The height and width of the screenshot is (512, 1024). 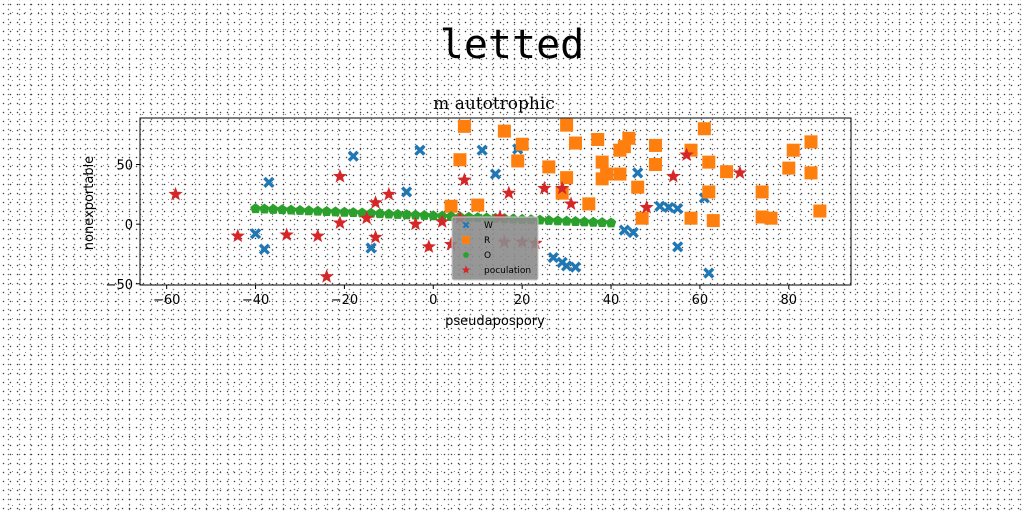 I want to click on x-tick-label: 80, so click(x=789, y=300).